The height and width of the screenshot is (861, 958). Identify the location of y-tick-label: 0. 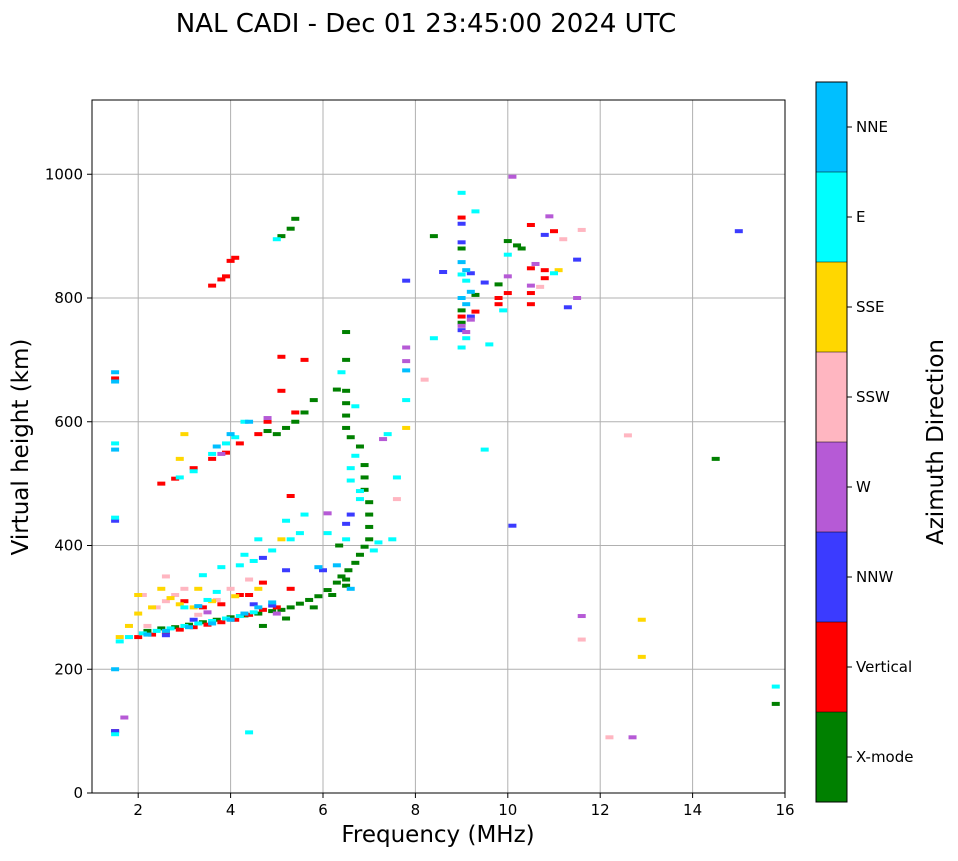
(78, 793).